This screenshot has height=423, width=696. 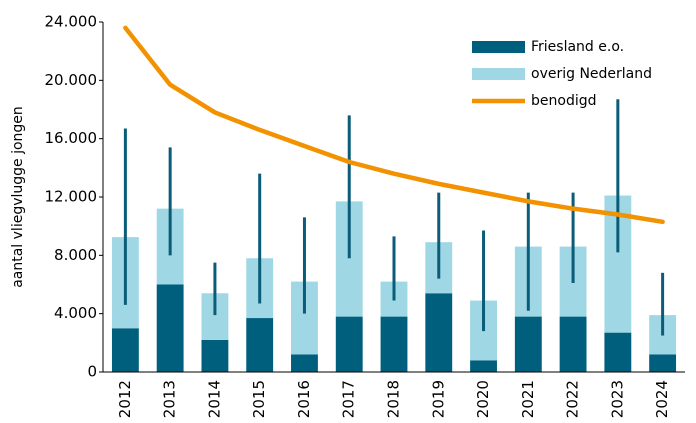 What do you see at coordinates (71, 138) in the screenshot?
I see `y-tick-label: 16.000` at bounding box center [71, 138].